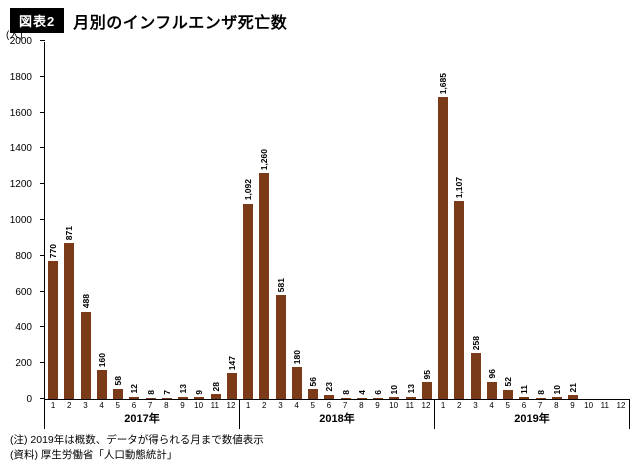 The image size is (640, 465). What do you see at coordinates (23, 328) in the screenshot?
I see `y-tick-label: 400` at bounding box center [23, 328].